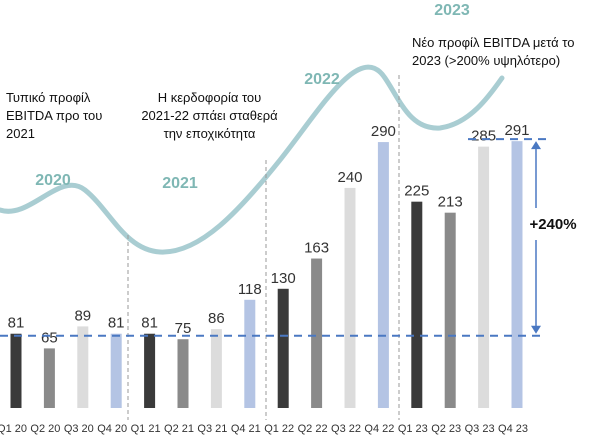 The width and height of the screenshot is (600, 439). I want to click on x-tick-label: Q4 20, so click(112, 429).